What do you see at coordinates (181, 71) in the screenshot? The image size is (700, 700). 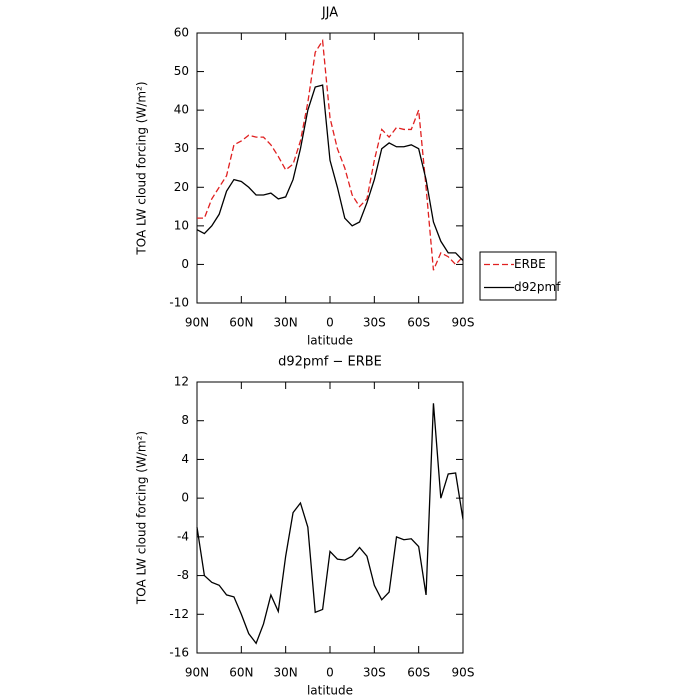 I see `y-tick-label: 50` at bounding box center [181, 71].